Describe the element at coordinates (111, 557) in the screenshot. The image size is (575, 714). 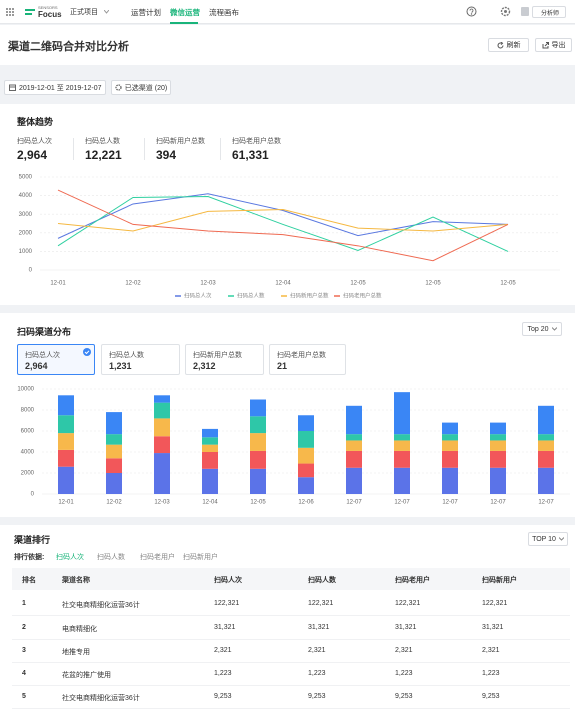
I see `sort-tab: 扫码人数` at that location.